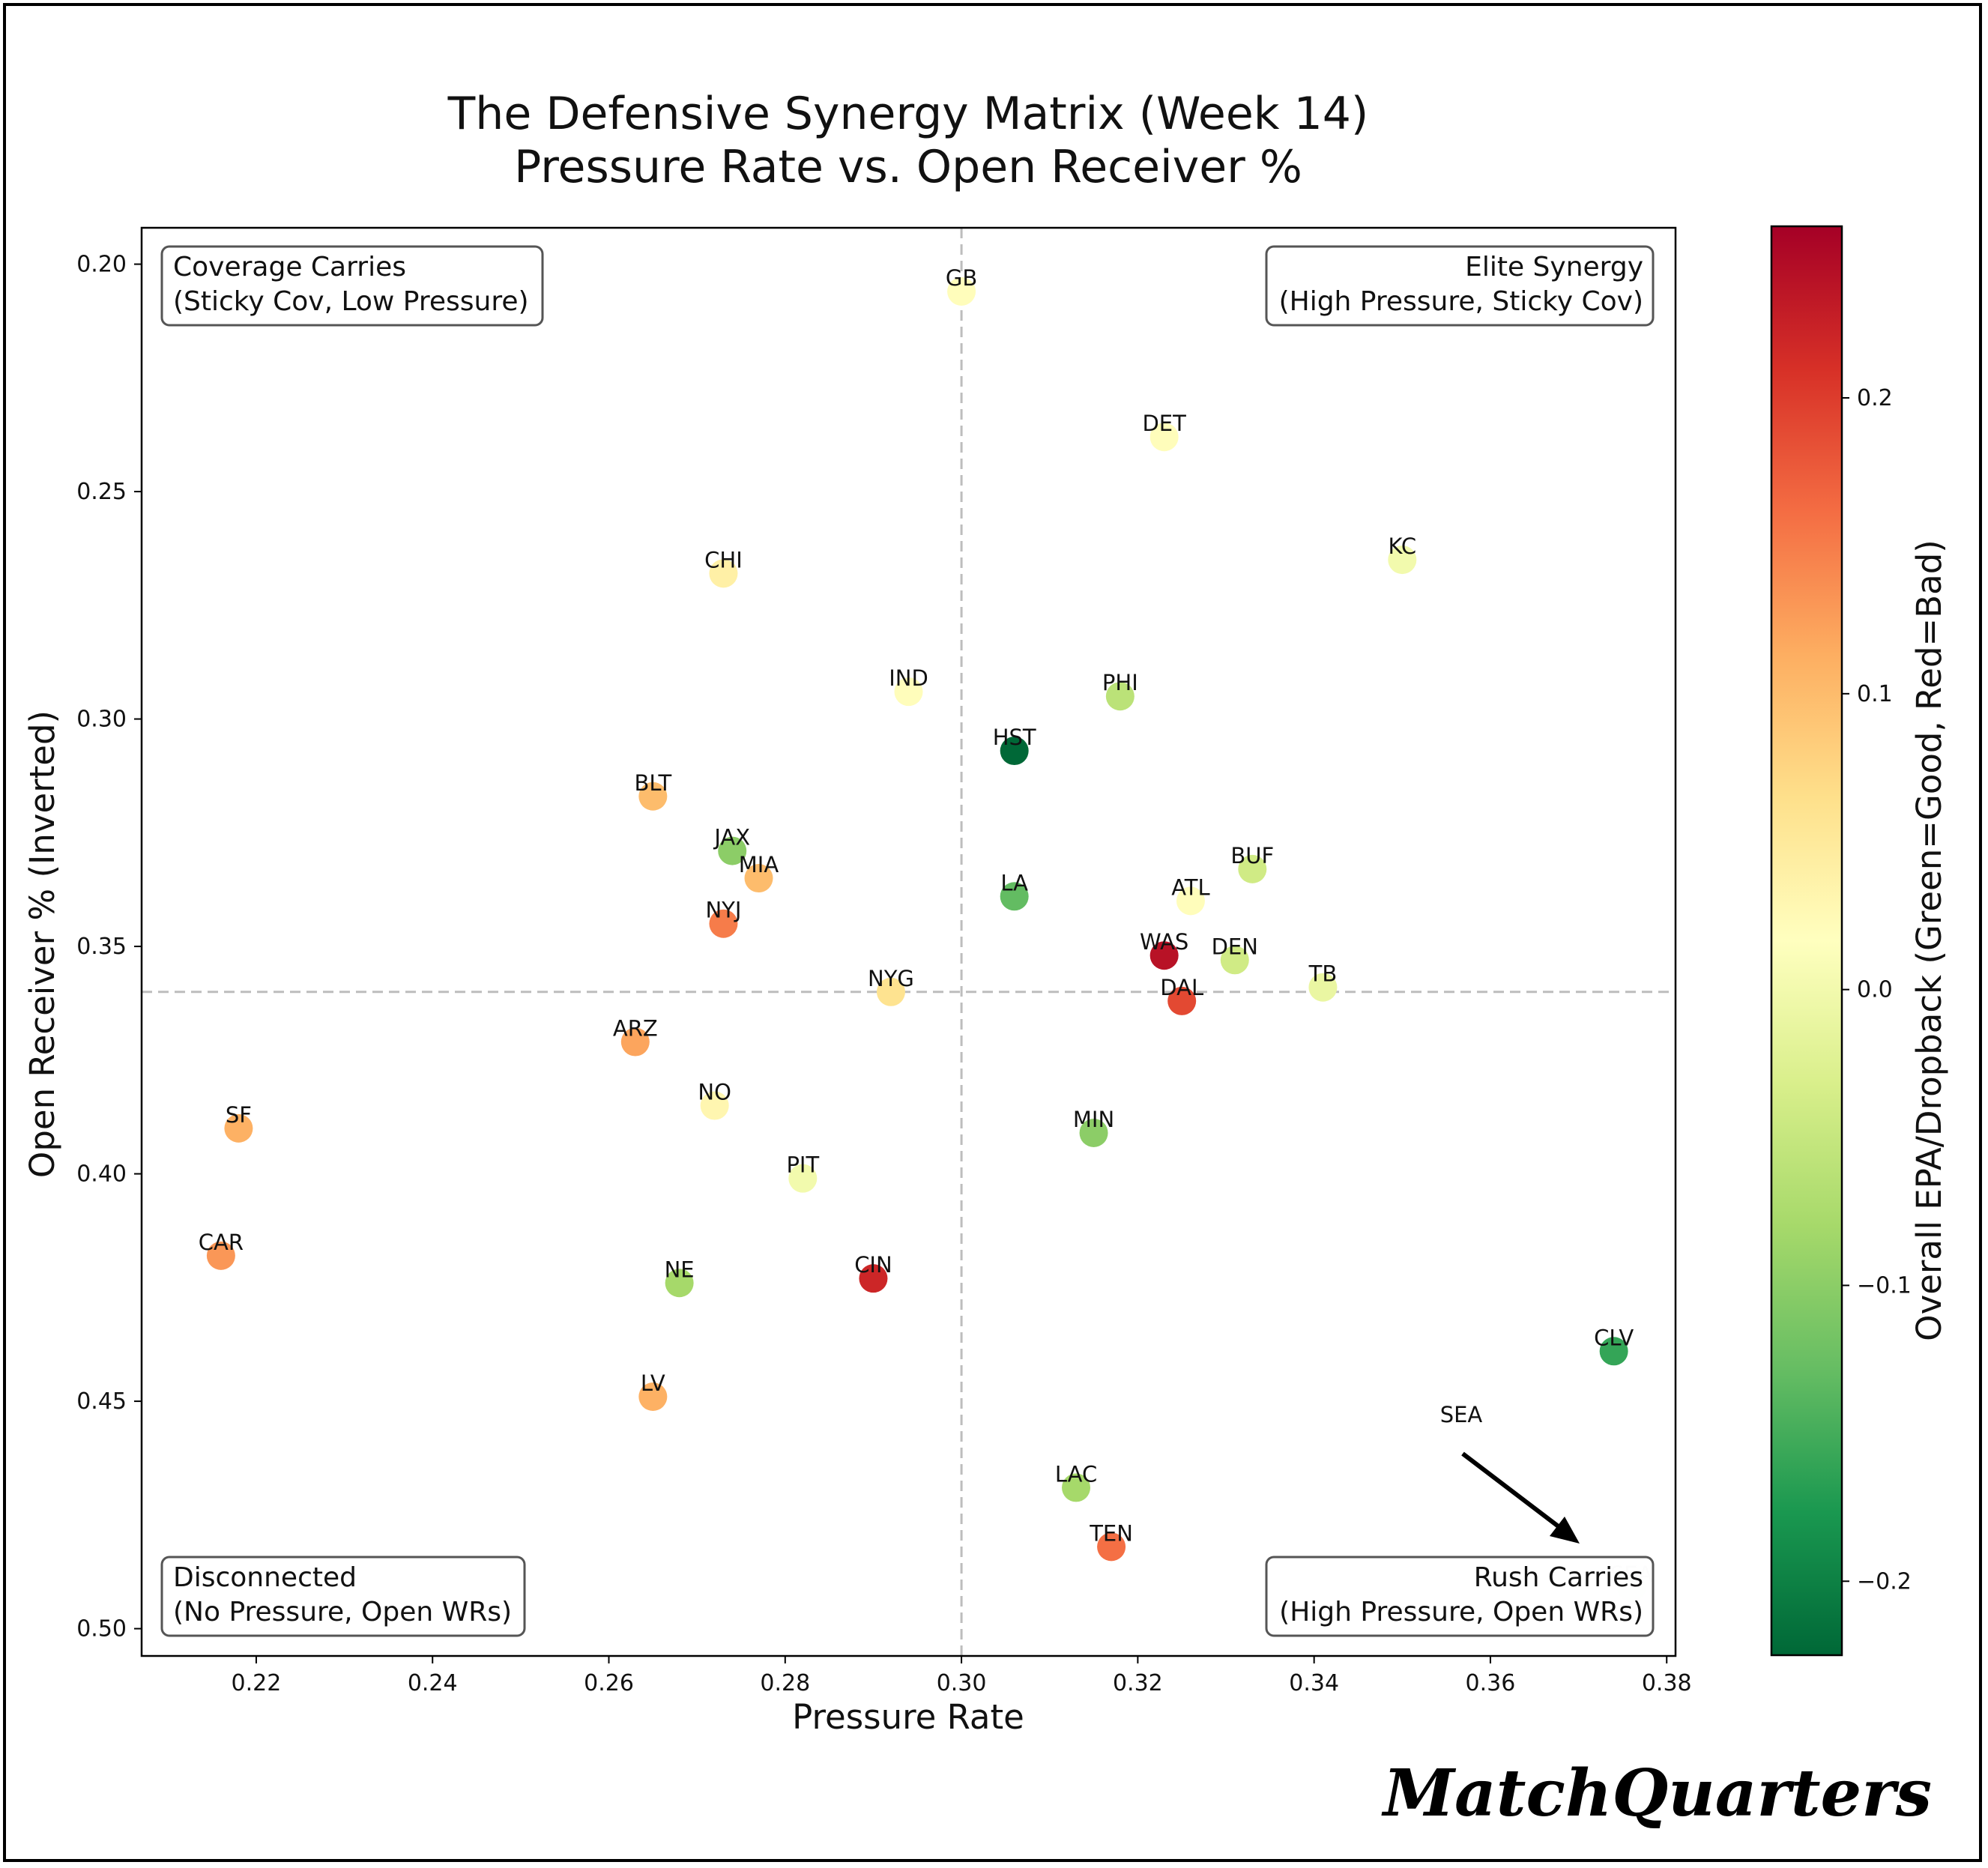 The image size is (1988, 1868). What do you see at coordinates (1253, 868) in the screenshot?
I see `data-point-buf` at bounding box center [1253, 868].